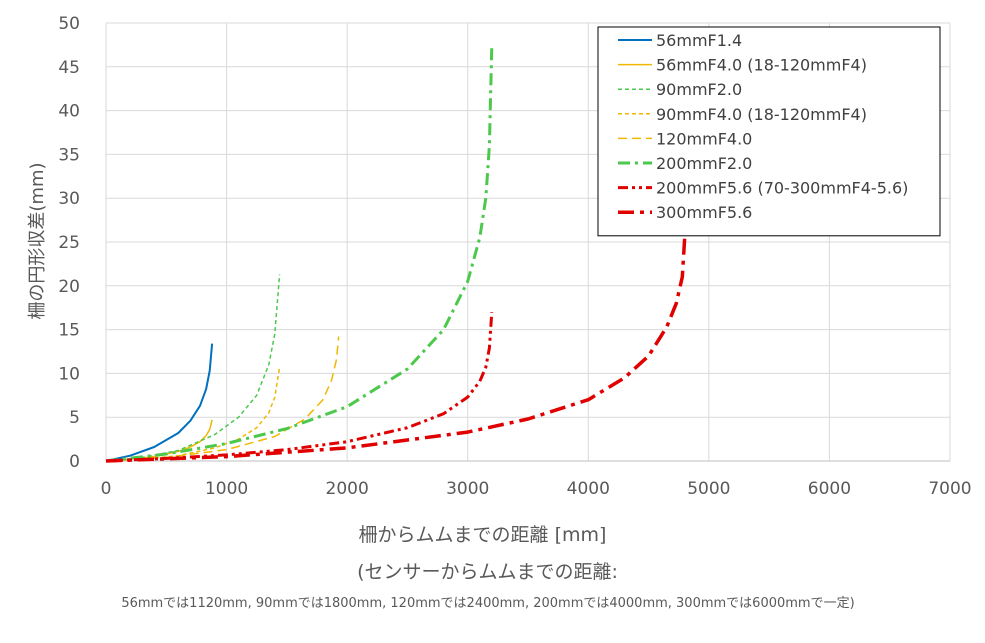  What do you see at coordinates (708, 489) in the screenshot?
I see `x-tick-label: 5000` at bounding box center [708, 489].